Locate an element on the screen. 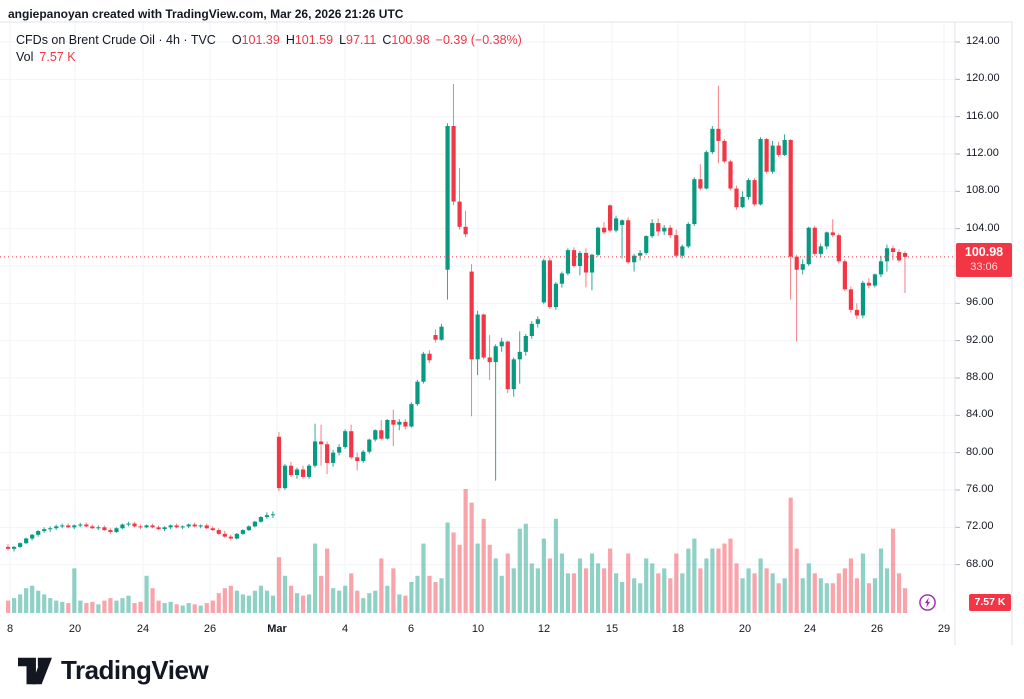 Image resolution: width=1024 pixels, height=699 pixels. time-axis-label: 26 is located at coordinates (210, 629).